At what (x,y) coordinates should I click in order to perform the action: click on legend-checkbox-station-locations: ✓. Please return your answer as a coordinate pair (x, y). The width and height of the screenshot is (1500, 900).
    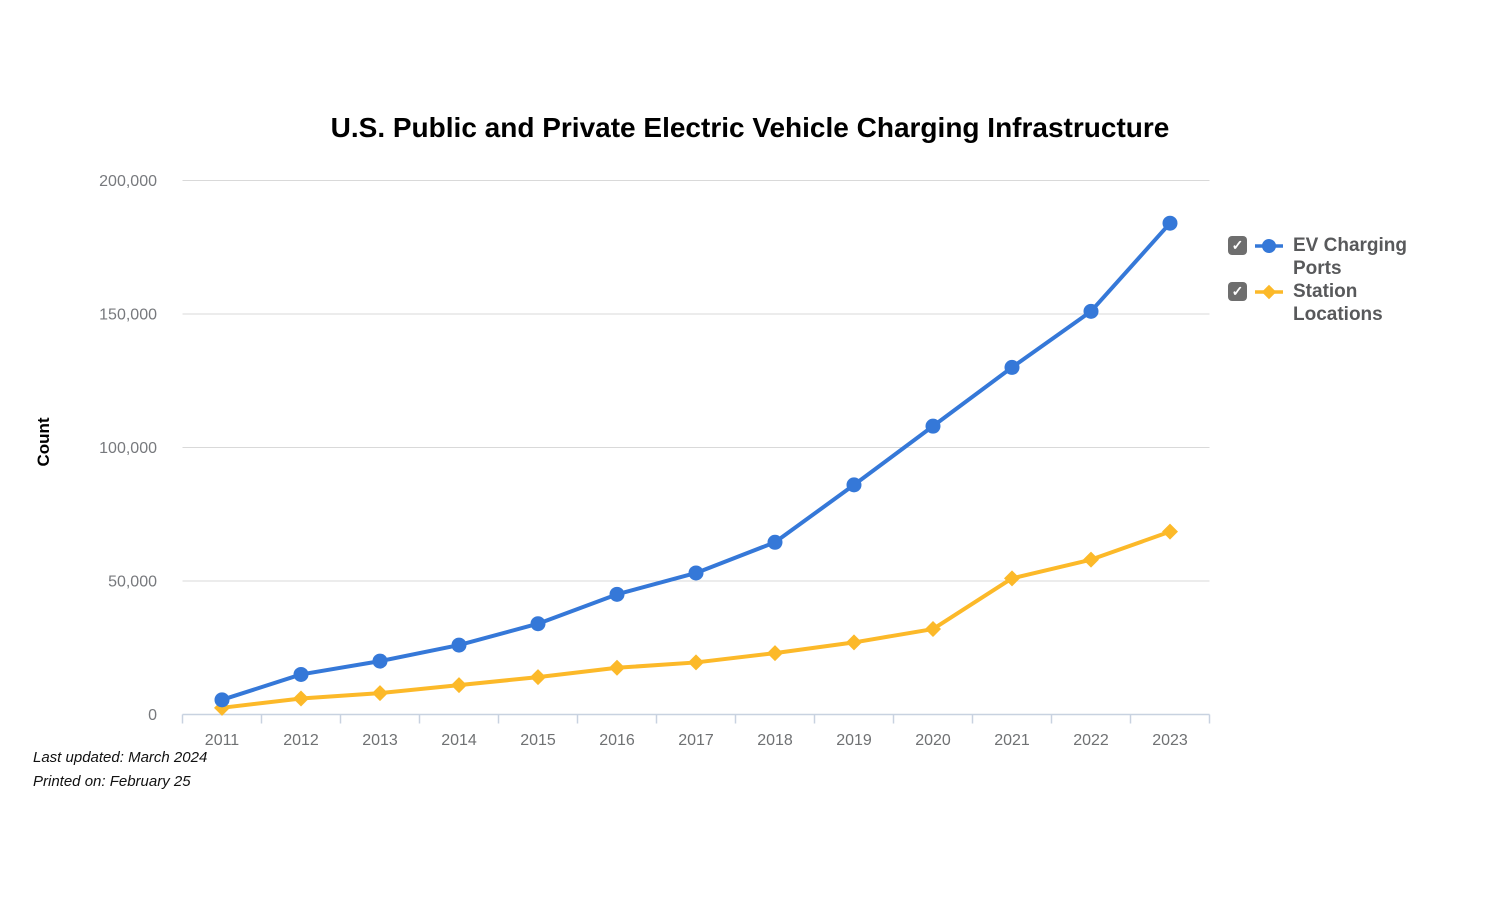
    Looking at the image, I should click on (1237, 291).